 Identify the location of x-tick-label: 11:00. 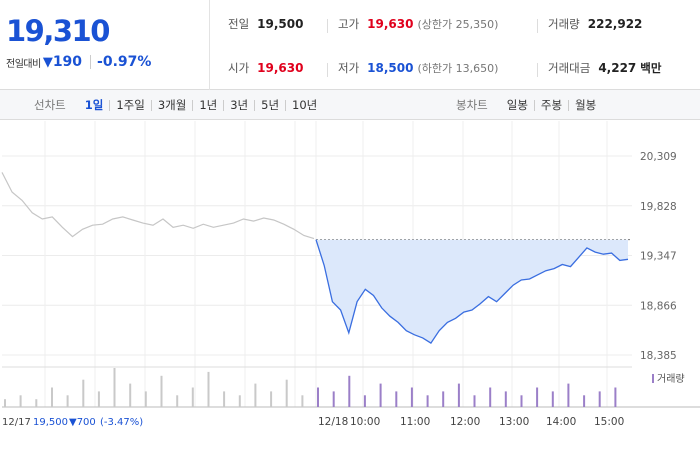
(415, 422).